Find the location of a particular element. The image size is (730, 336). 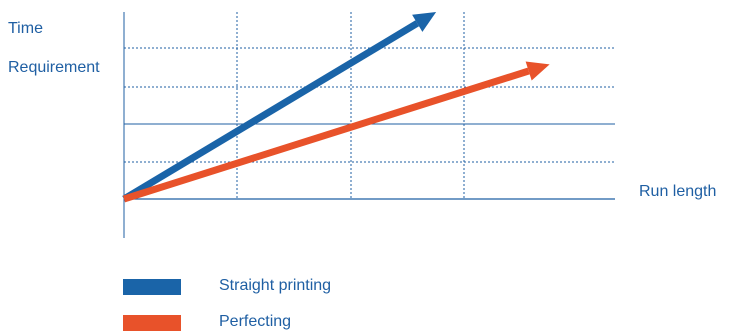

legend-label-straight-printing: Straight printing is located at coordinates (275, 285).